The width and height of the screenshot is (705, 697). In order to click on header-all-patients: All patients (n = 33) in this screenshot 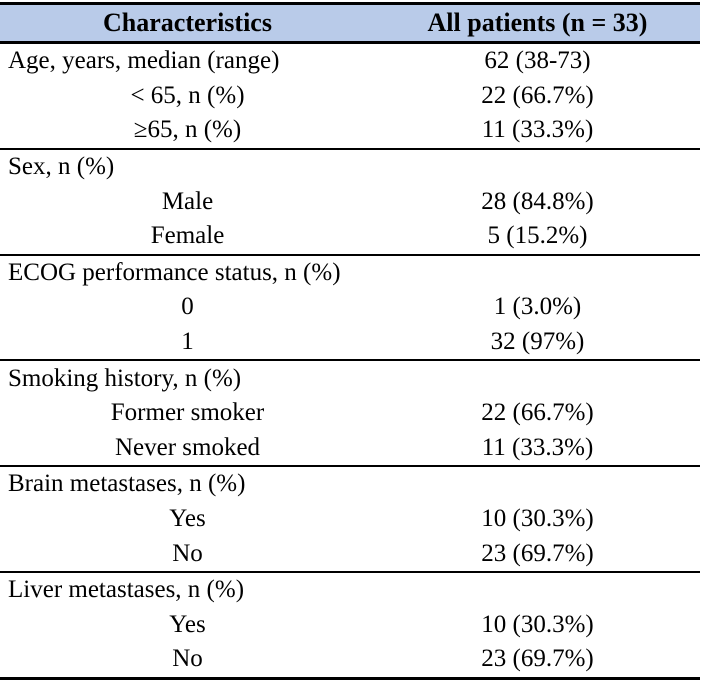, I will do `click(537, 23)`.